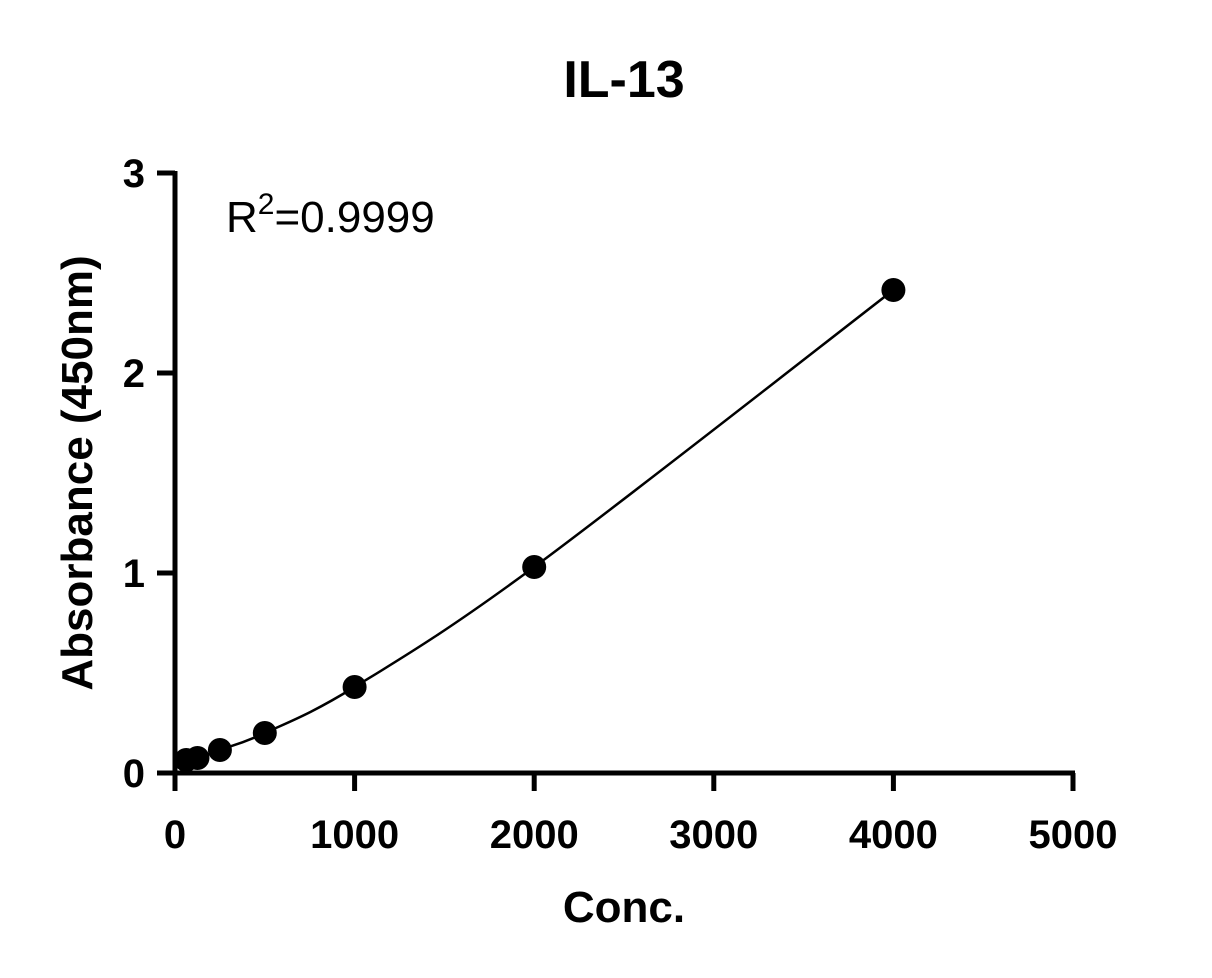 This screenshot has height=978, width=1212. I want to click on x-tick-label: 5000, so click(1073, 835).